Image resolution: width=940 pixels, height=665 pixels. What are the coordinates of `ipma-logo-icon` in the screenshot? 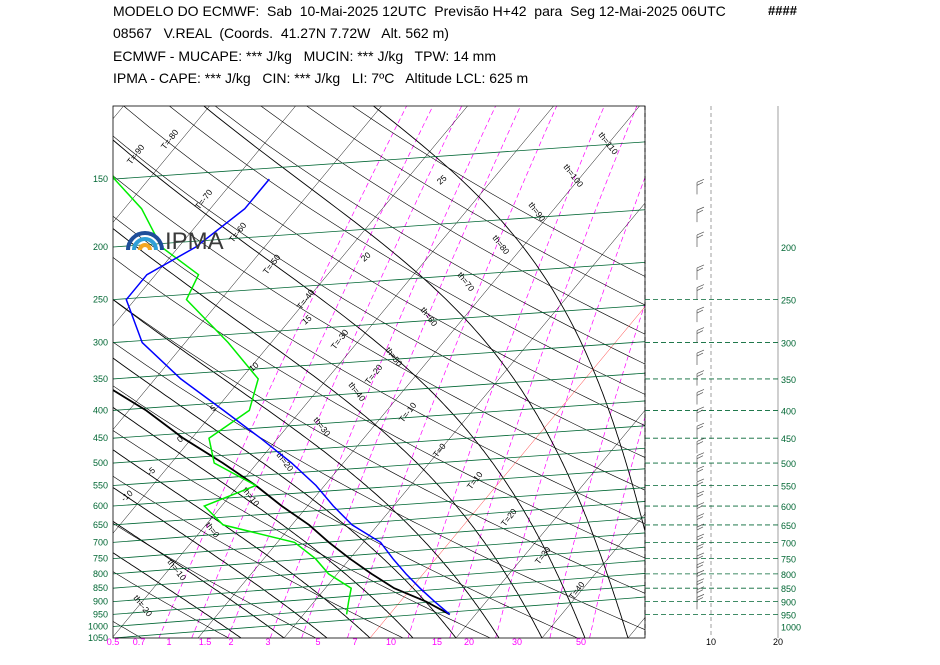 It's located at (145, 241).